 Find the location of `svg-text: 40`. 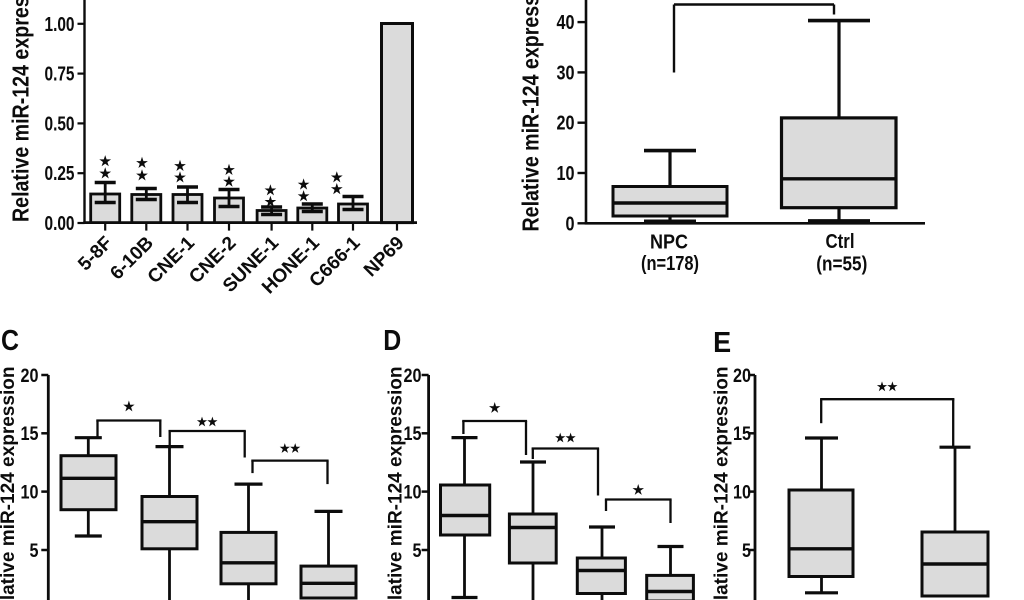

svg-text: 40 is located at coordinates (566, 23).